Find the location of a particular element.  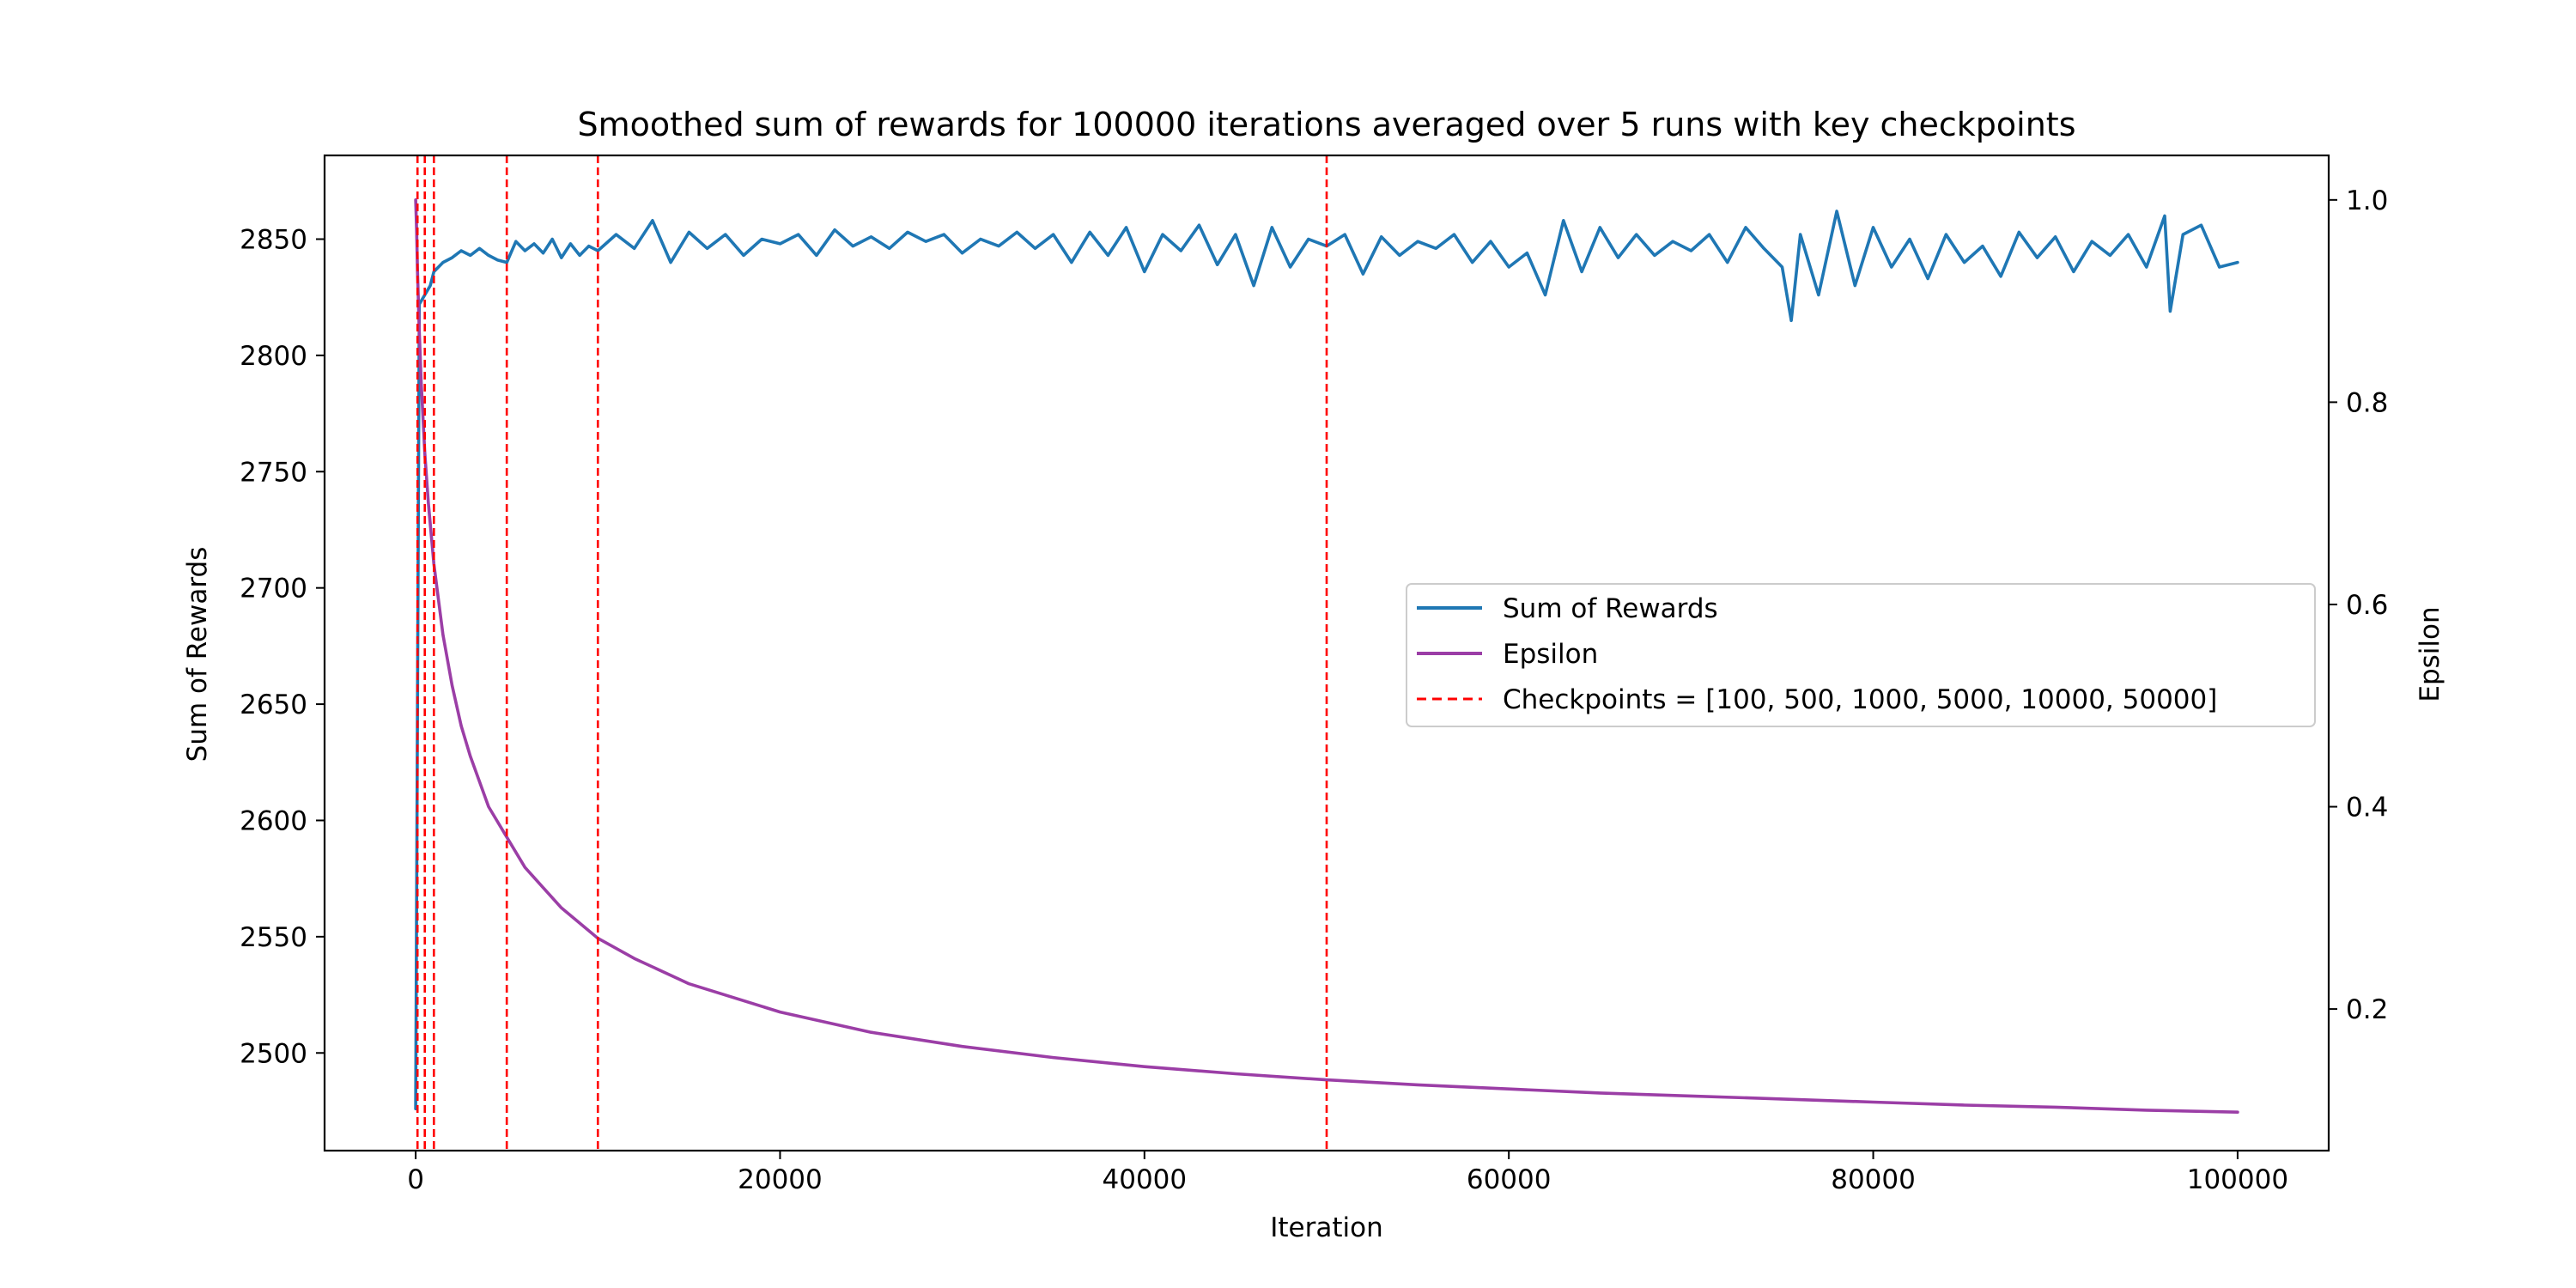

y-tick-label-right: 1.0 is located at coordinates (2367, 201).